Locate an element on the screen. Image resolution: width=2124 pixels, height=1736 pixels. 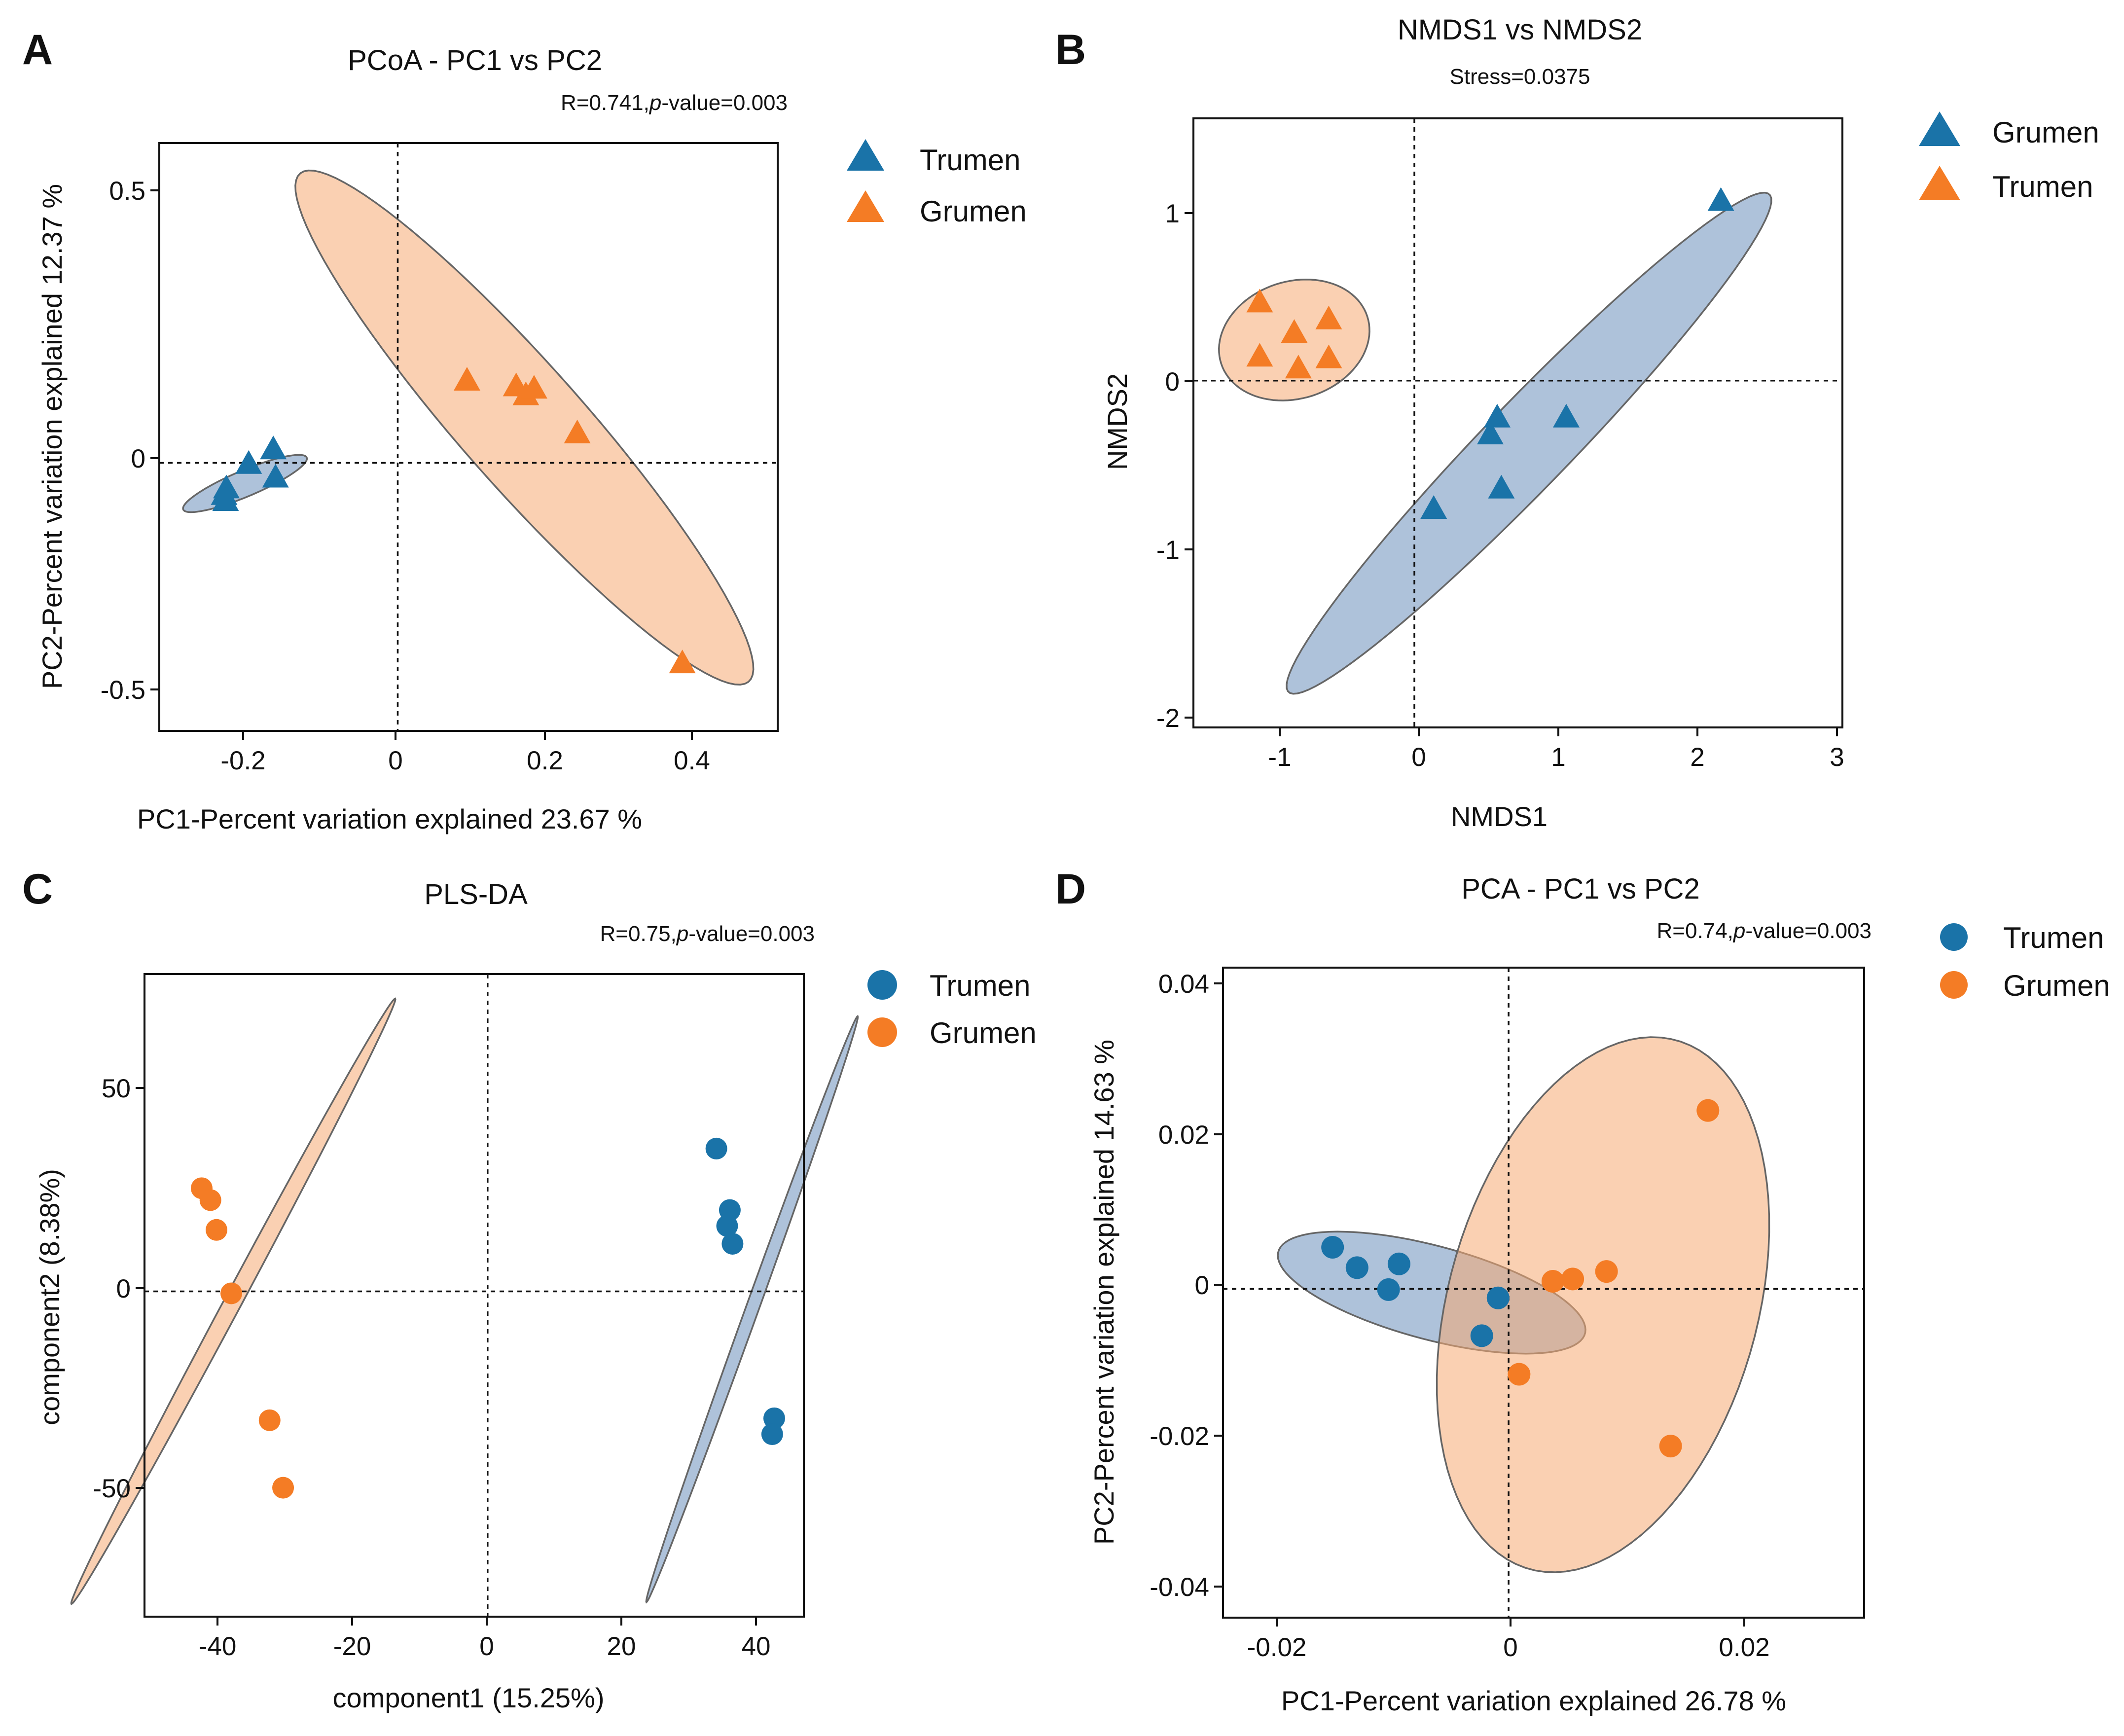
panel-c-x-axis: -40 -20 0 20 40 is located at coordinates (485, 1639).